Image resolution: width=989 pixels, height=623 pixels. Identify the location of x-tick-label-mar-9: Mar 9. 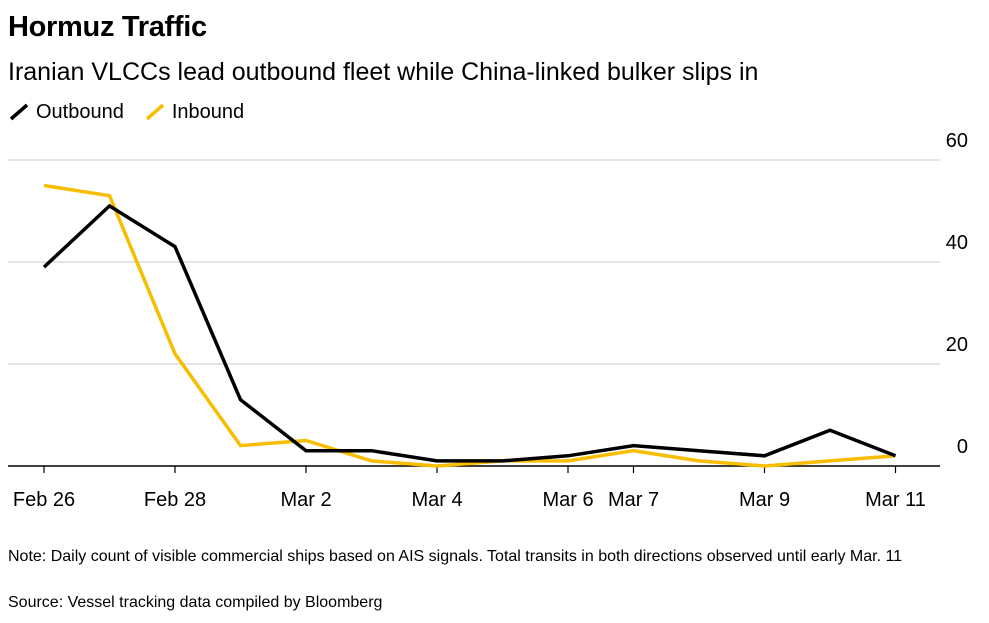
(764, 500).